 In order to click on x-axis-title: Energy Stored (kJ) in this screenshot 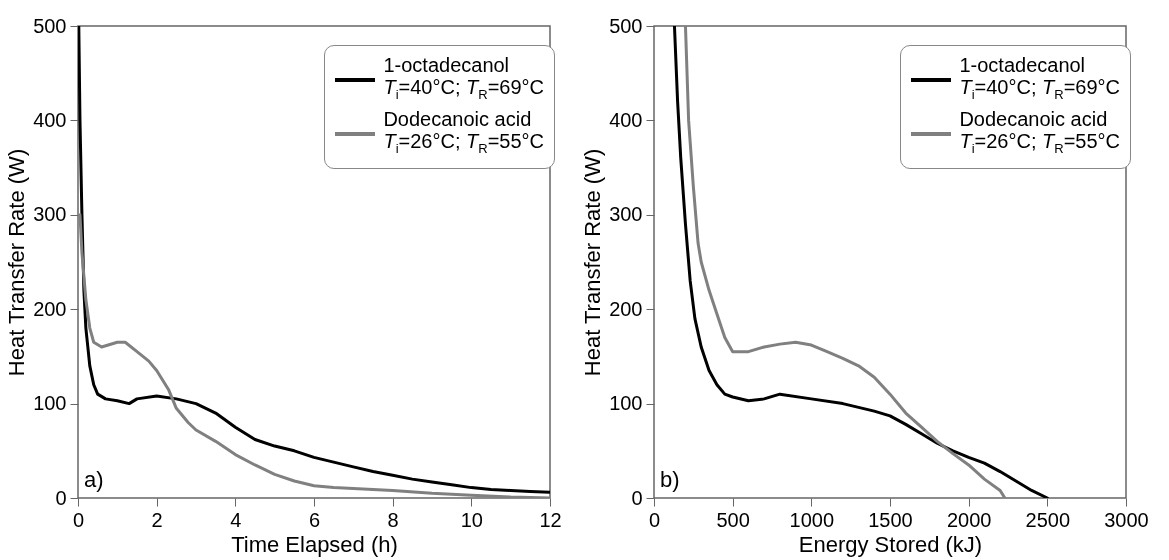, I will do `click(890, 544)`.